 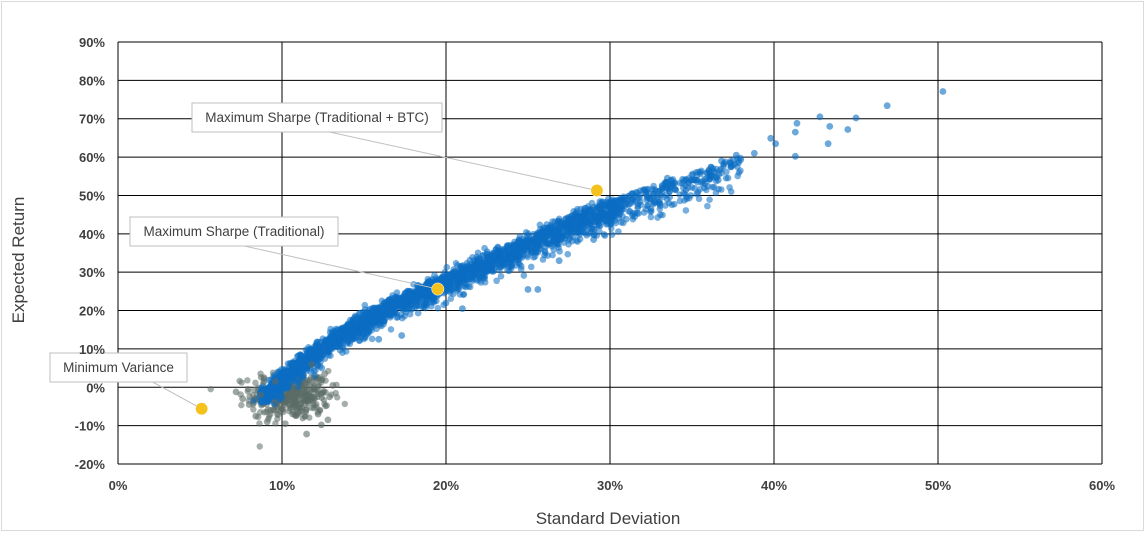 I want to click on y-tick-label: -20%, so click(x=90, y=464).